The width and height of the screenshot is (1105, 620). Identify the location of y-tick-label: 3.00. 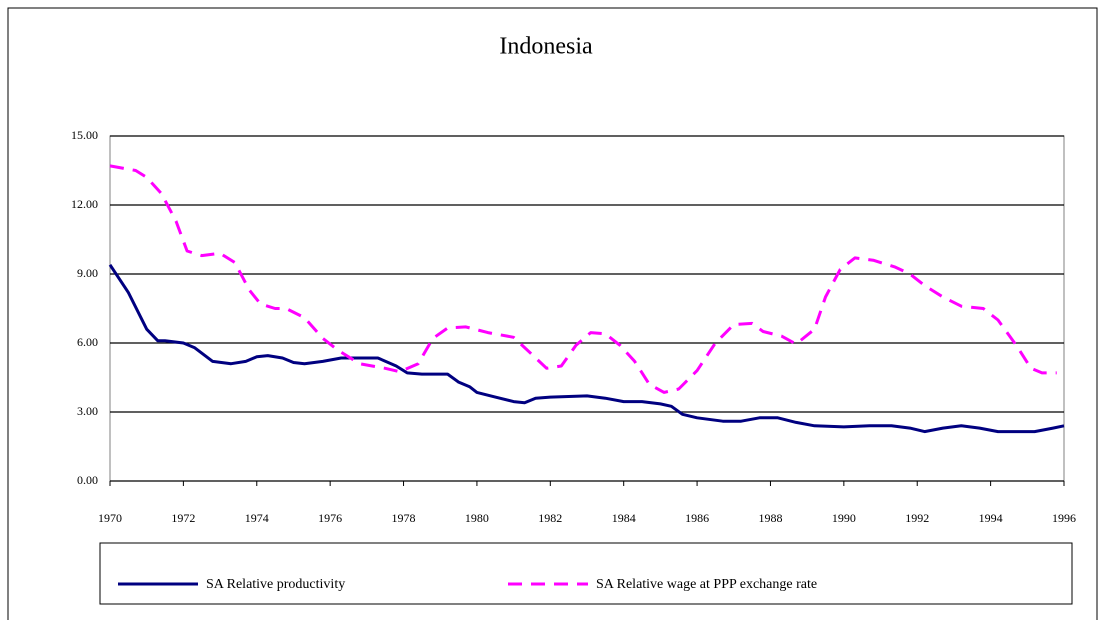
(87, 411).